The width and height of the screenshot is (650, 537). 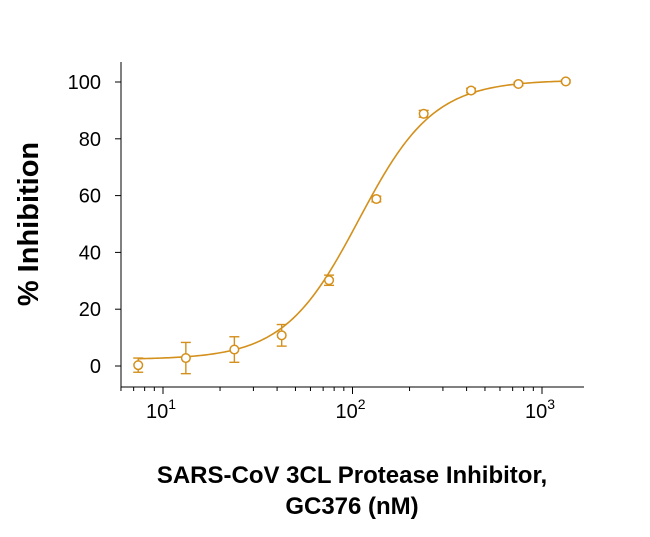 I want to click on y-tick-label: 0, so click(x=95, y=367).